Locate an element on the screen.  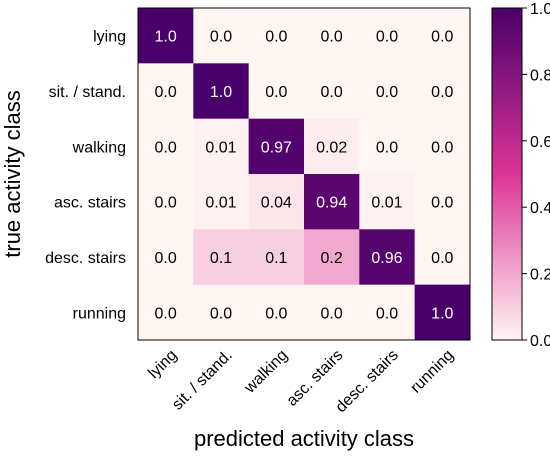
cell-value-r1-c1: 1.0 is located at coordinates (221, 92).